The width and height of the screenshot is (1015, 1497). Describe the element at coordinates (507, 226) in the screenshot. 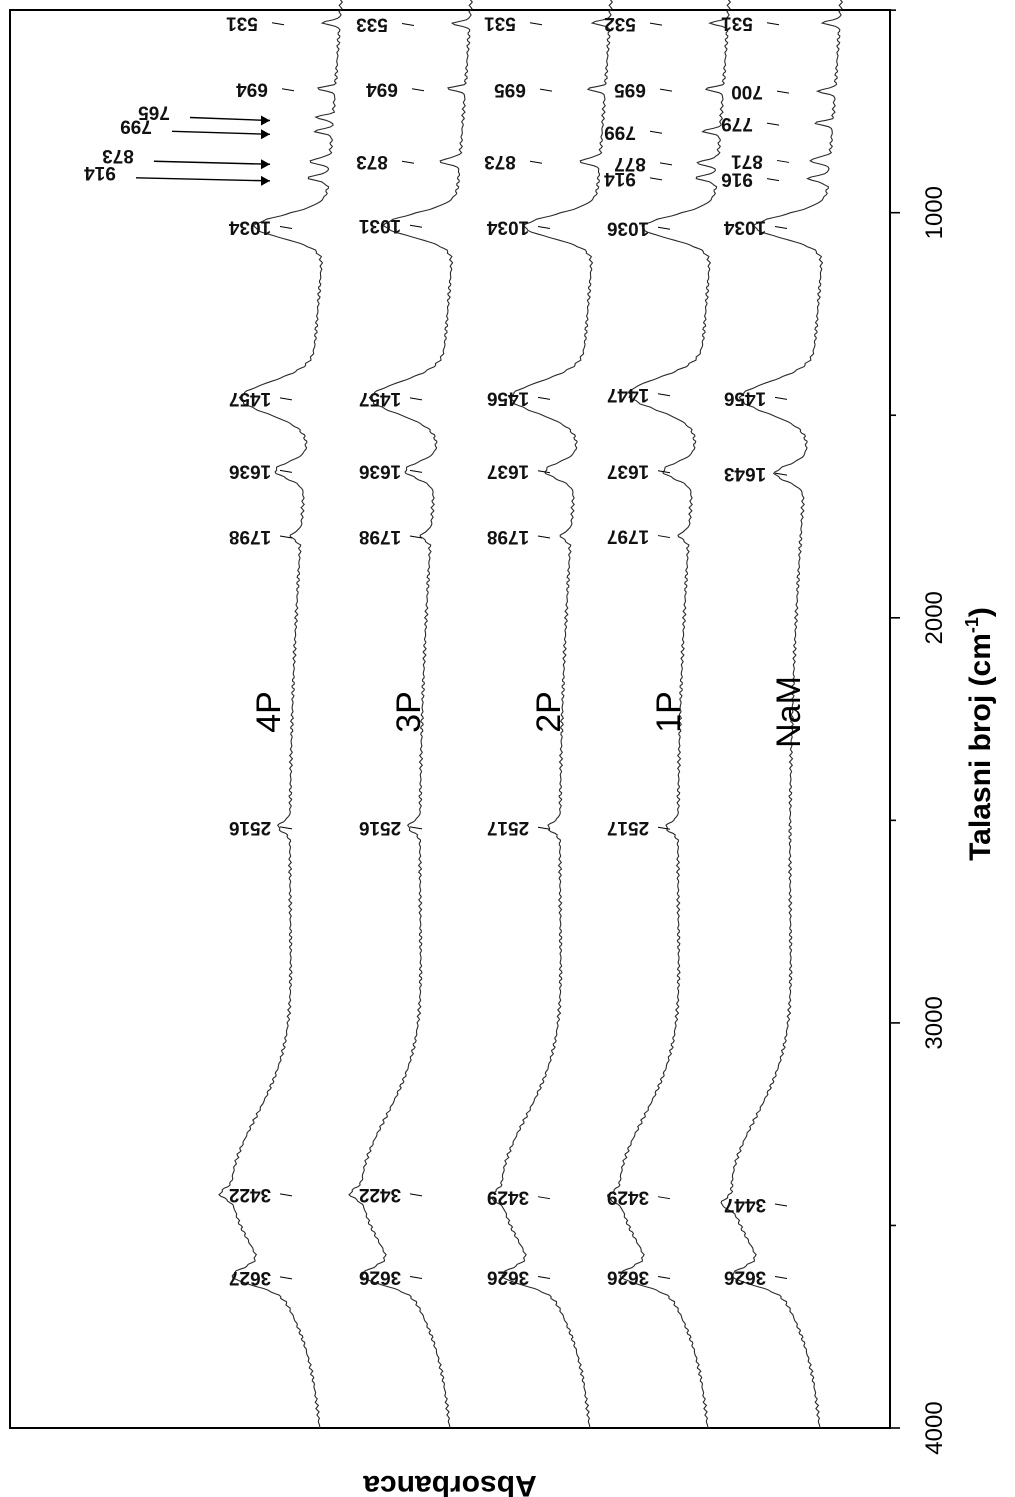

I see `peak-label-2p-1034: 1034` at that location.